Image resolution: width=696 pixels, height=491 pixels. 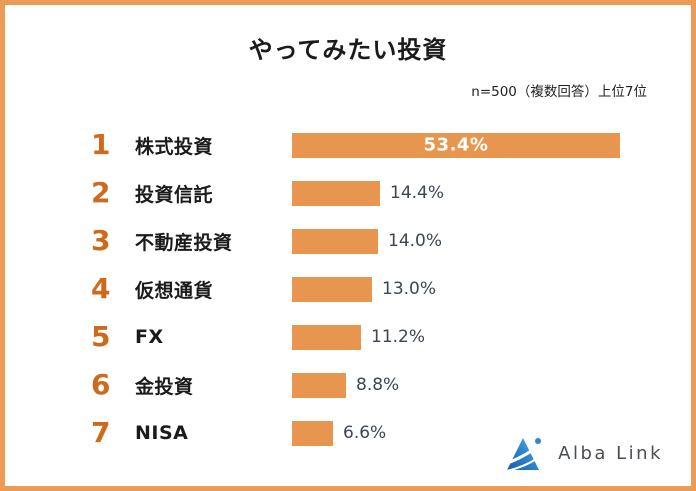 What do you see at coordinates (101, 288) in the screenshot?
I see `rank-number: 4` at bounding box center [101, 288].